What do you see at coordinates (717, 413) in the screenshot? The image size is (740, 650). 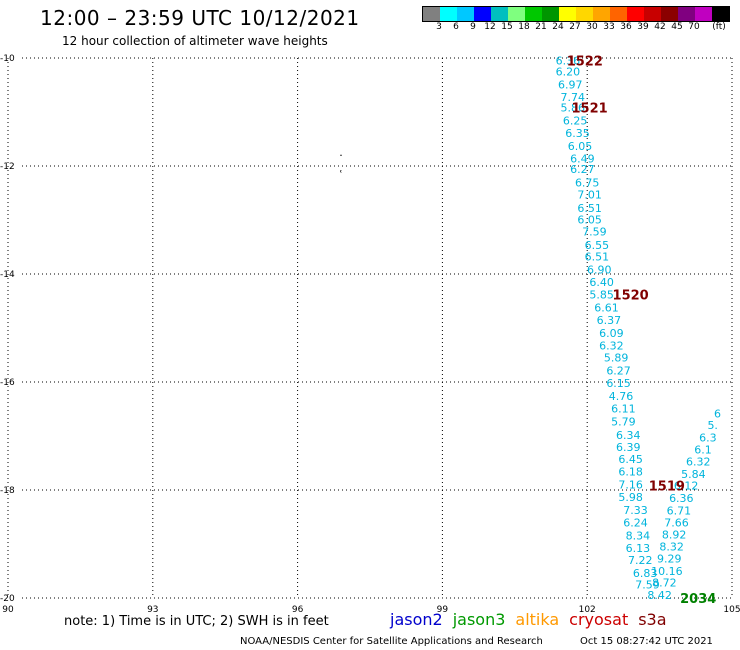 I see `wave-height-point: 6` at bounding box center [717, 413].